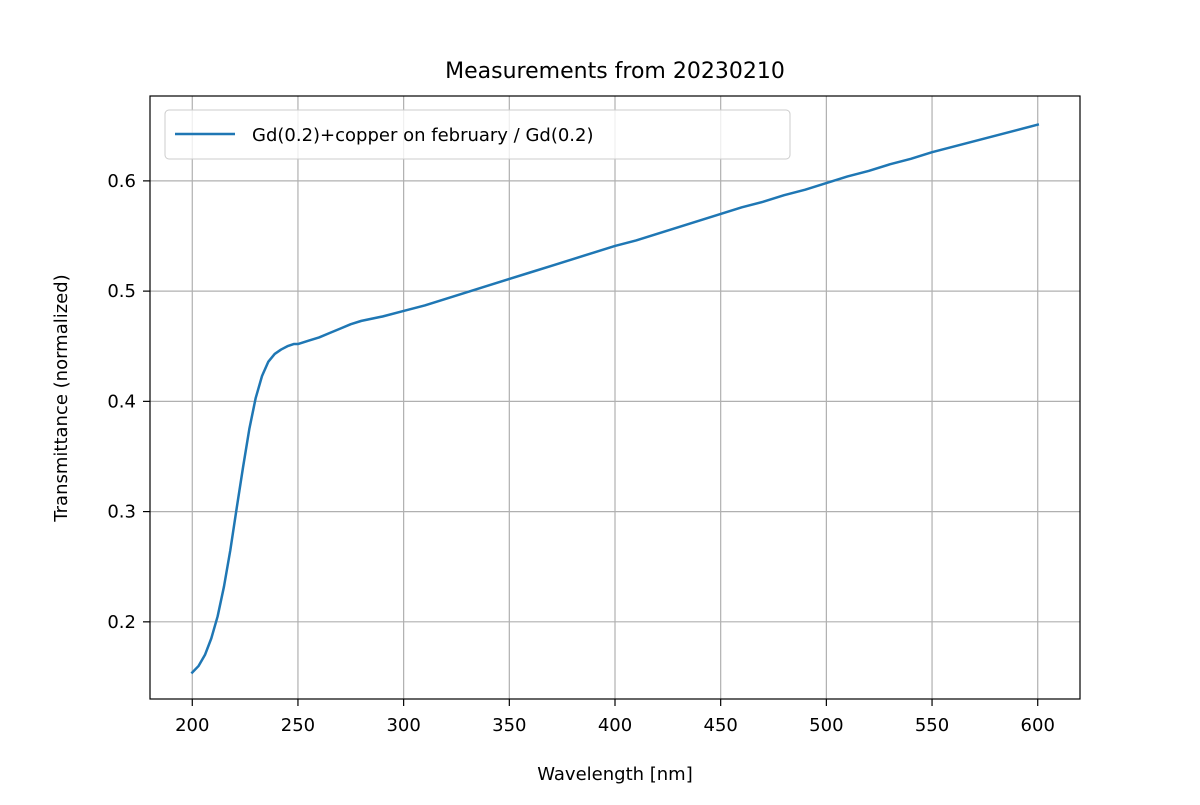  Describe the element at coordinates (509, 725) in the screenshot. I see `x-tick-label: 350` at that location.